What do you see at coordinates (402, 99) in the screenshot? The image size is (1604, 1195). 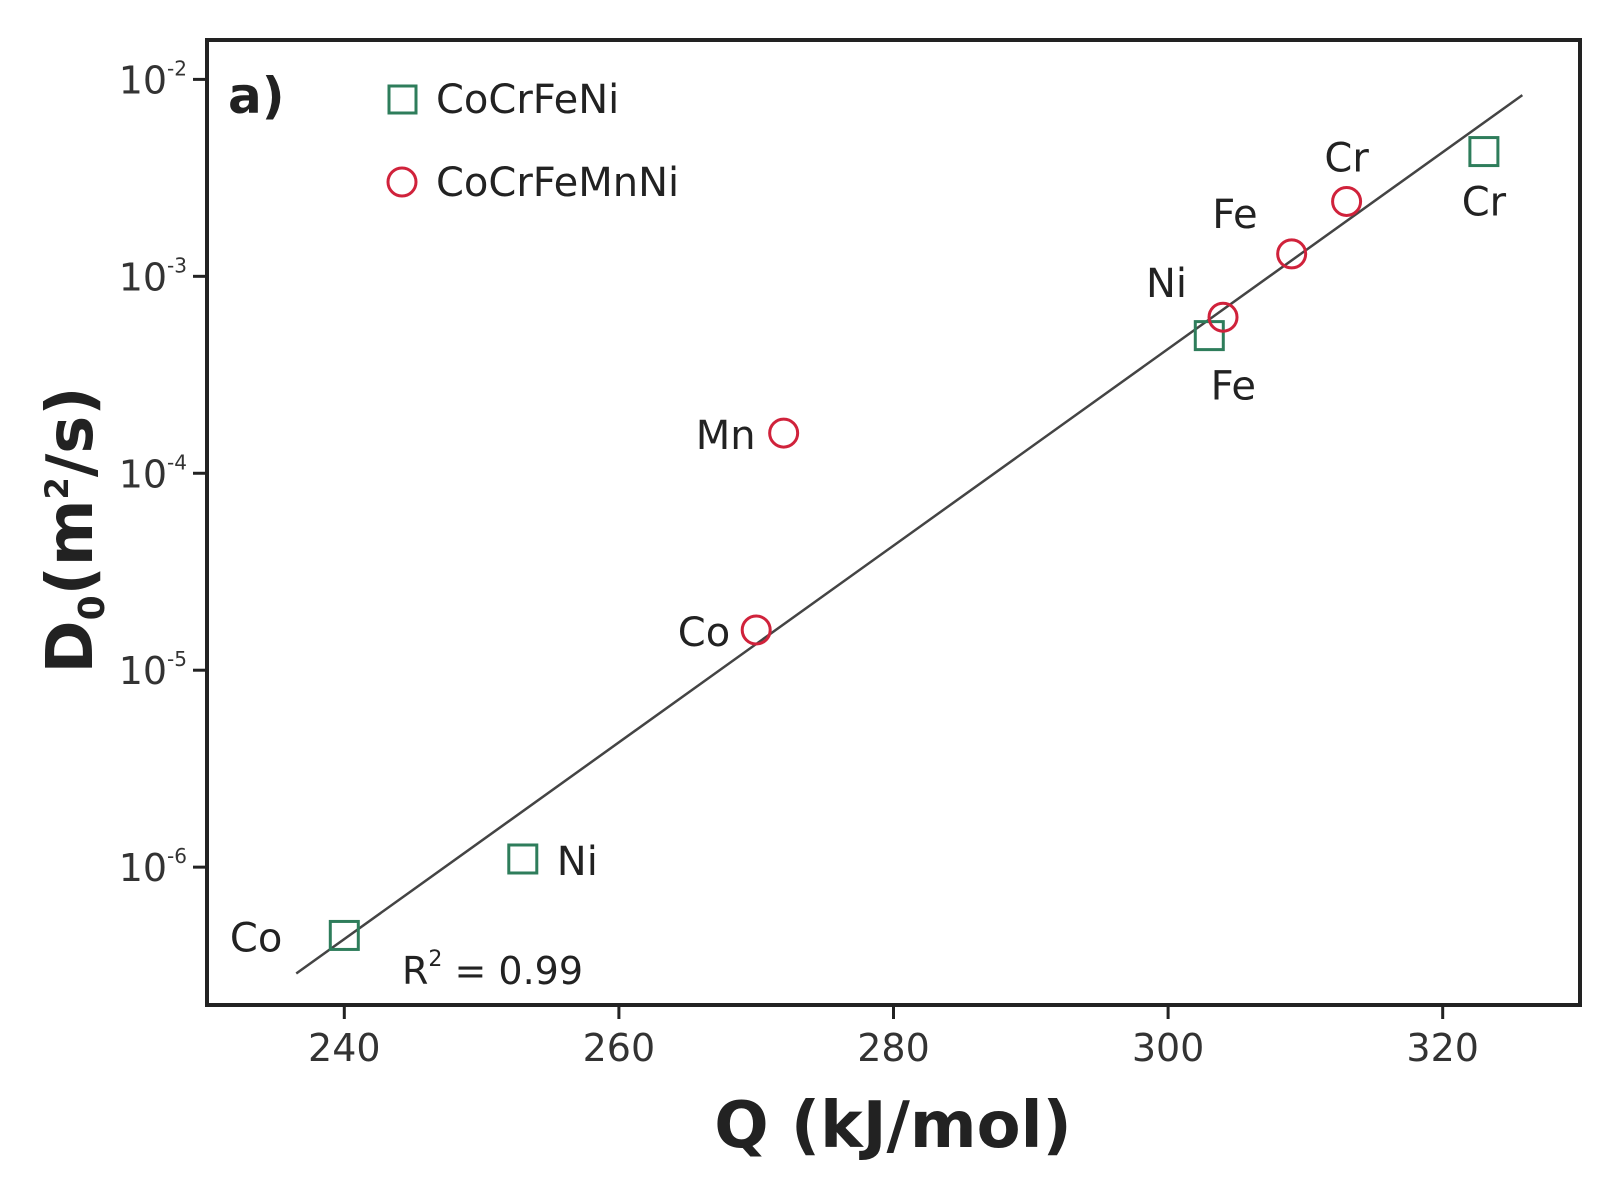 I see `legend-marker-square` at bounding box center [402, 99].